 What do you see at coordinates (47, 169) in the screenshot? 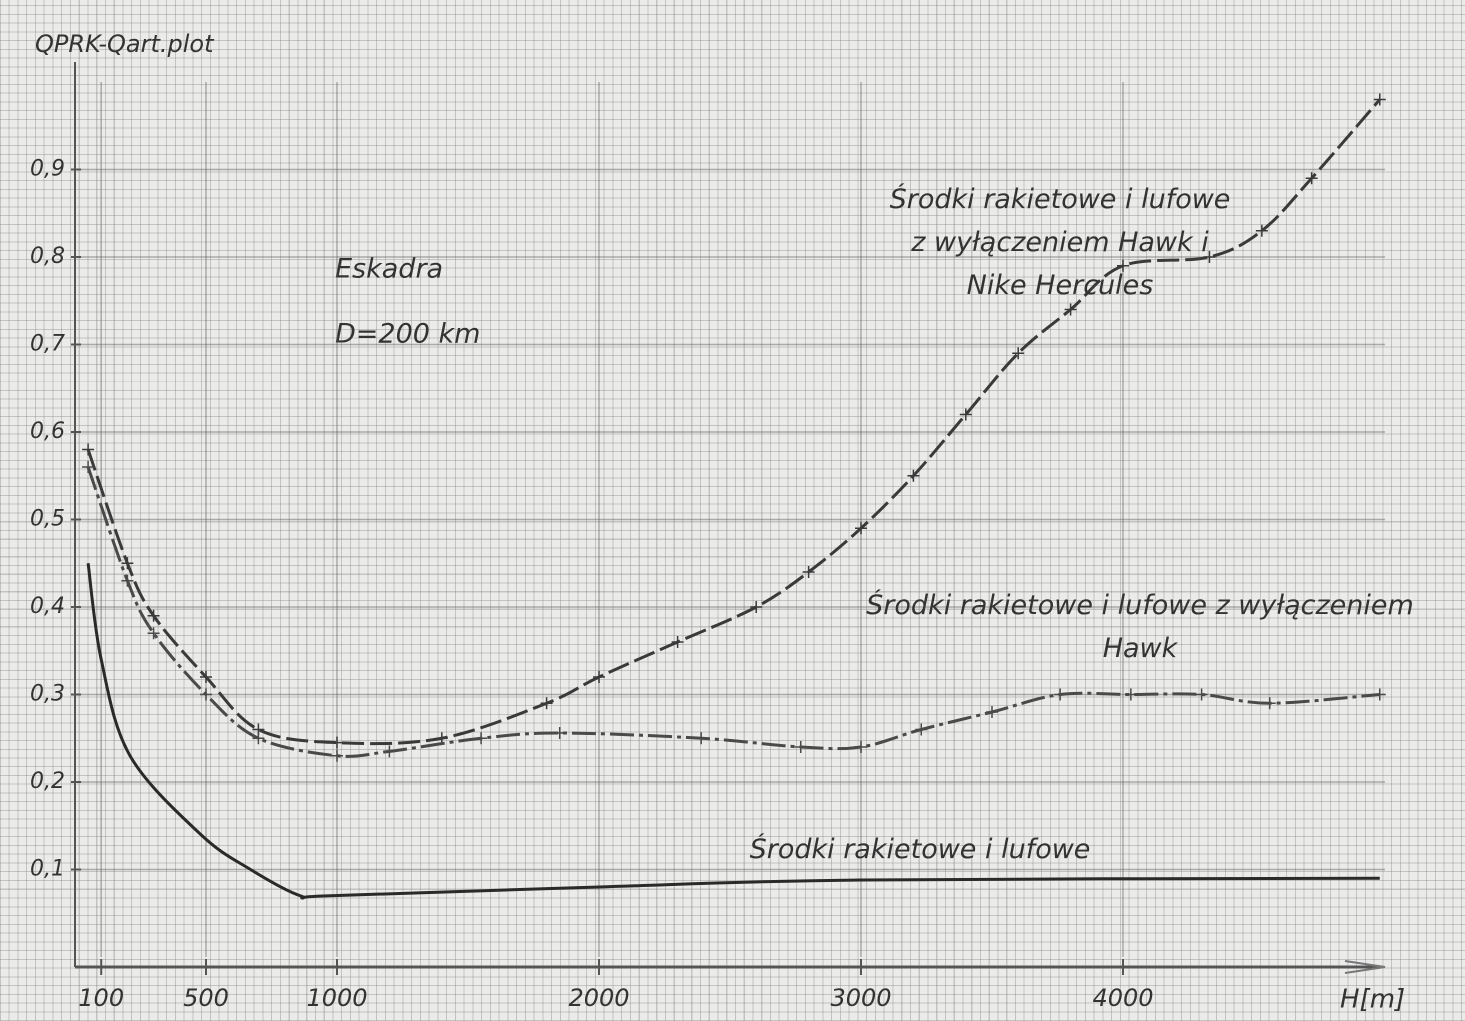
I see `y-tick-label: 0,9` at bounding box center [47, 169].